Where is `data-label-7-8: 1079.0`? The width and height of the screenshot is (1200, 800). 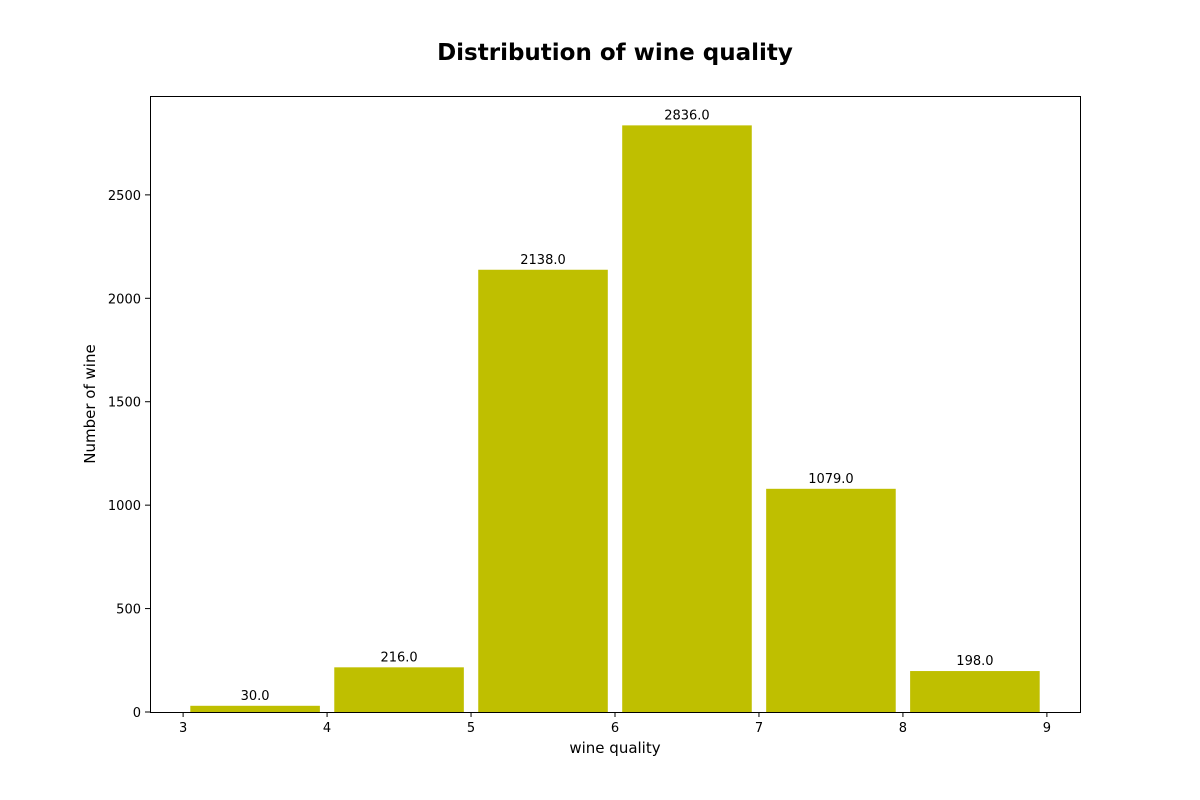 data-label-7-8: 1079.0 is located at coordinates (831, 479).